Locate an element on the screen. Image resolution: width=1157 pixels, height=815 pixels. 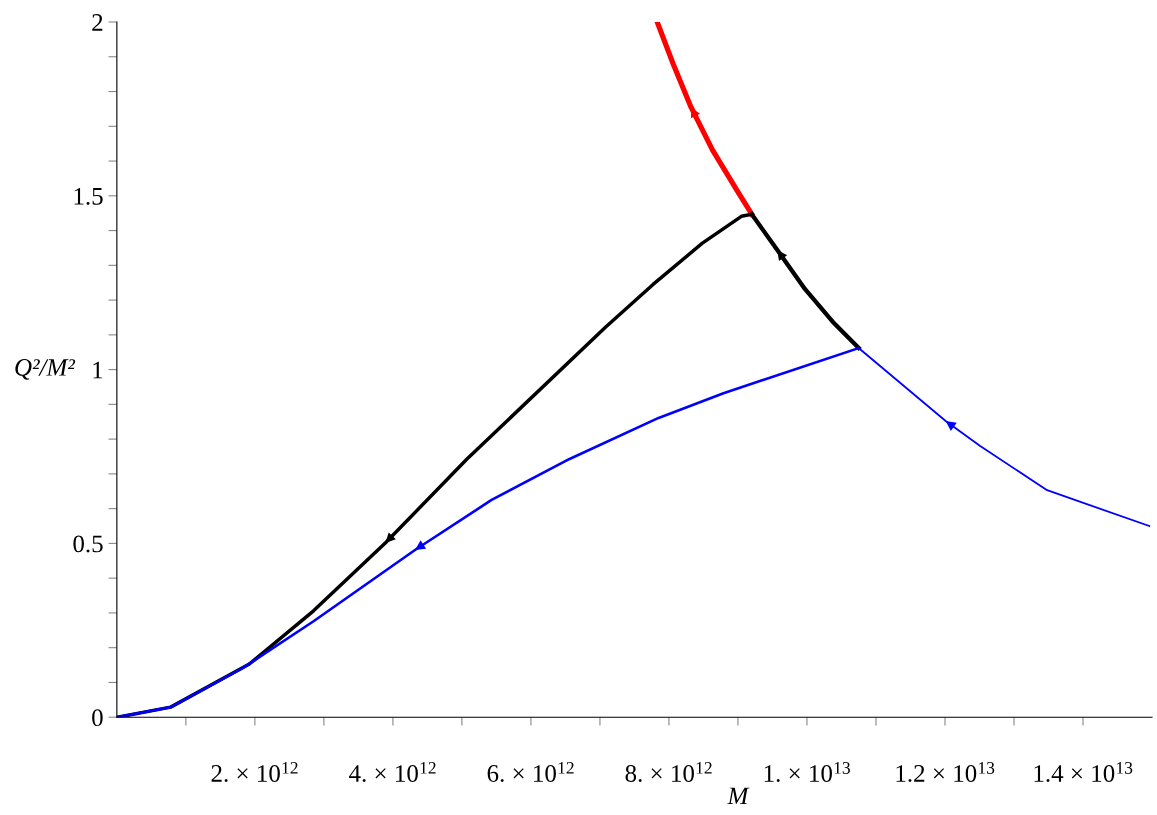
y-tick-label: 1.5 is located at coordinates (88, 196).